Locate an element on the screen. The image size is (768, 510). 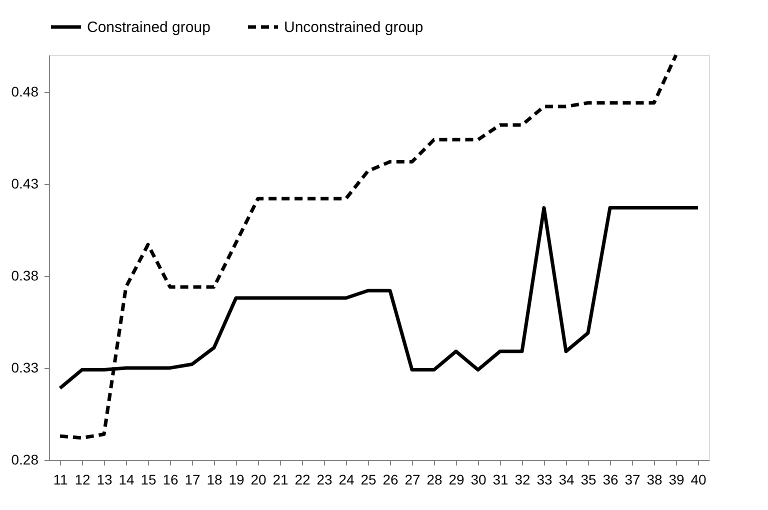
x-tick-label: 17 is located at coordinates (192, 480).